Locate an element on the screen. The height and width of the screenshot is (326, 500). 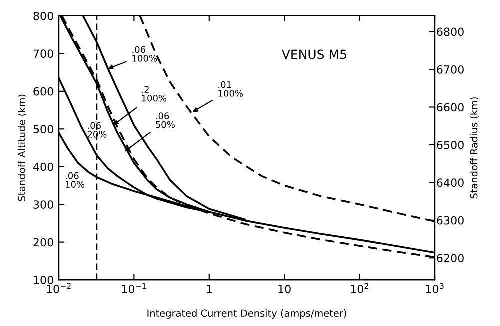
y-tick-label: 800 is located at coordinates (44, 16).